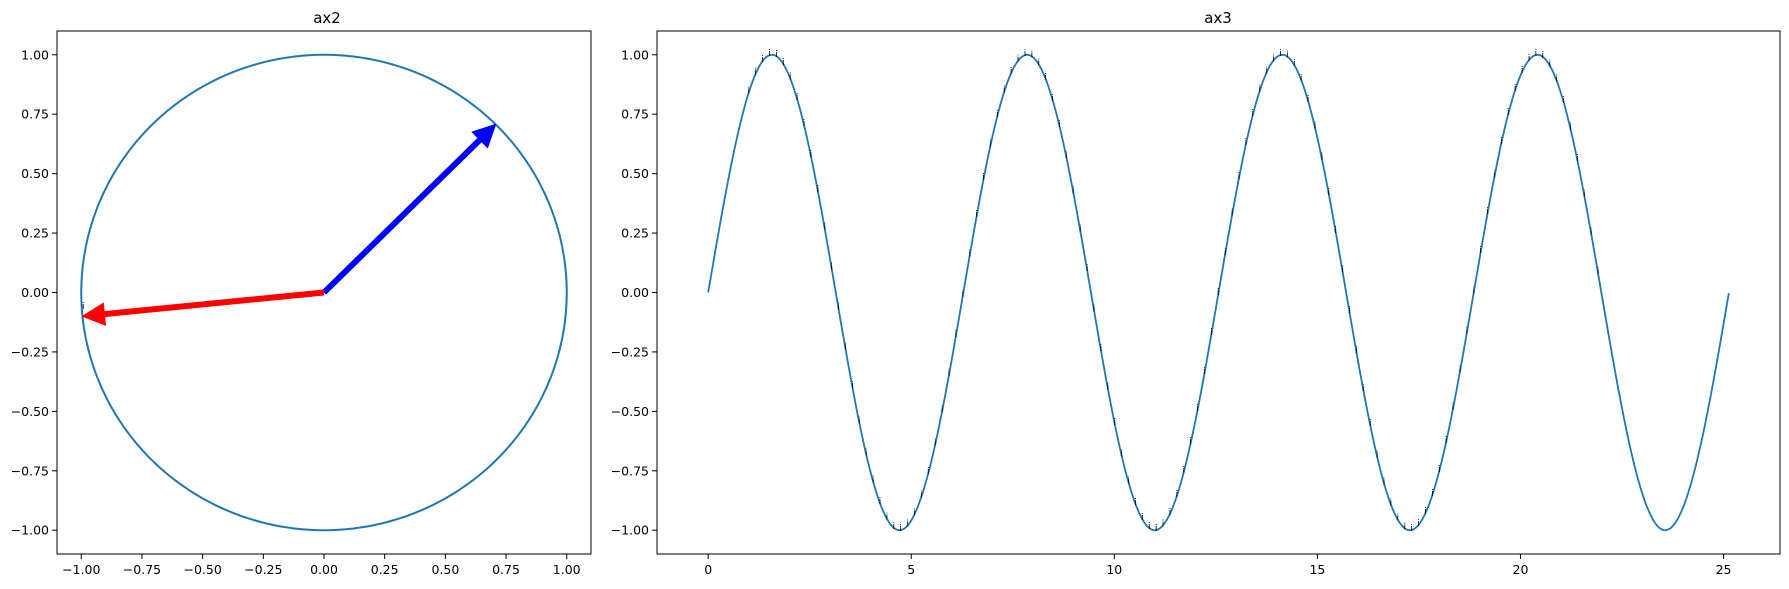 The width and height of the screenshot is (1789, 589). Describe the element at coordinates (635, 114) in the screenshot. I see `y-tick-label: 0.75` at that location.